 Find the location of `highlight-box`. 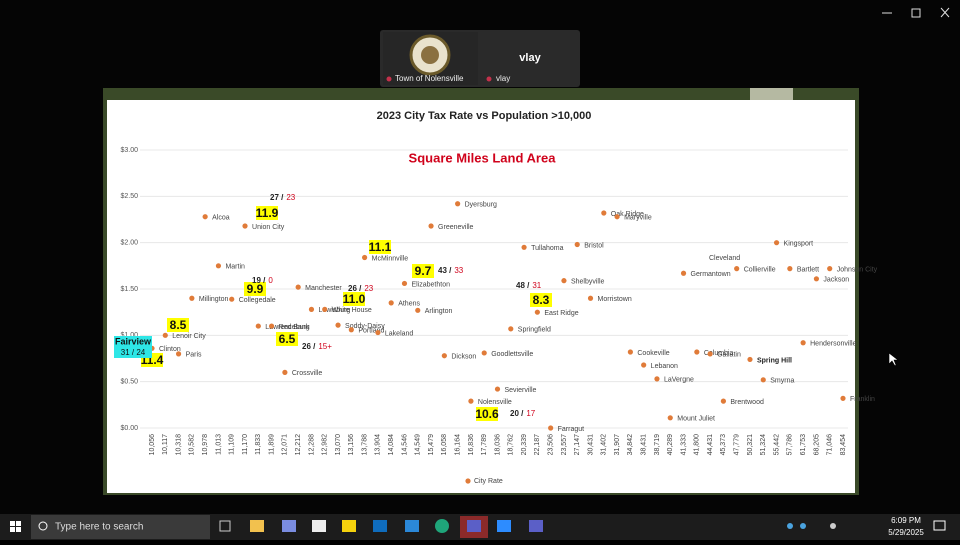

highlight-box is located at coordinates (133, 347).